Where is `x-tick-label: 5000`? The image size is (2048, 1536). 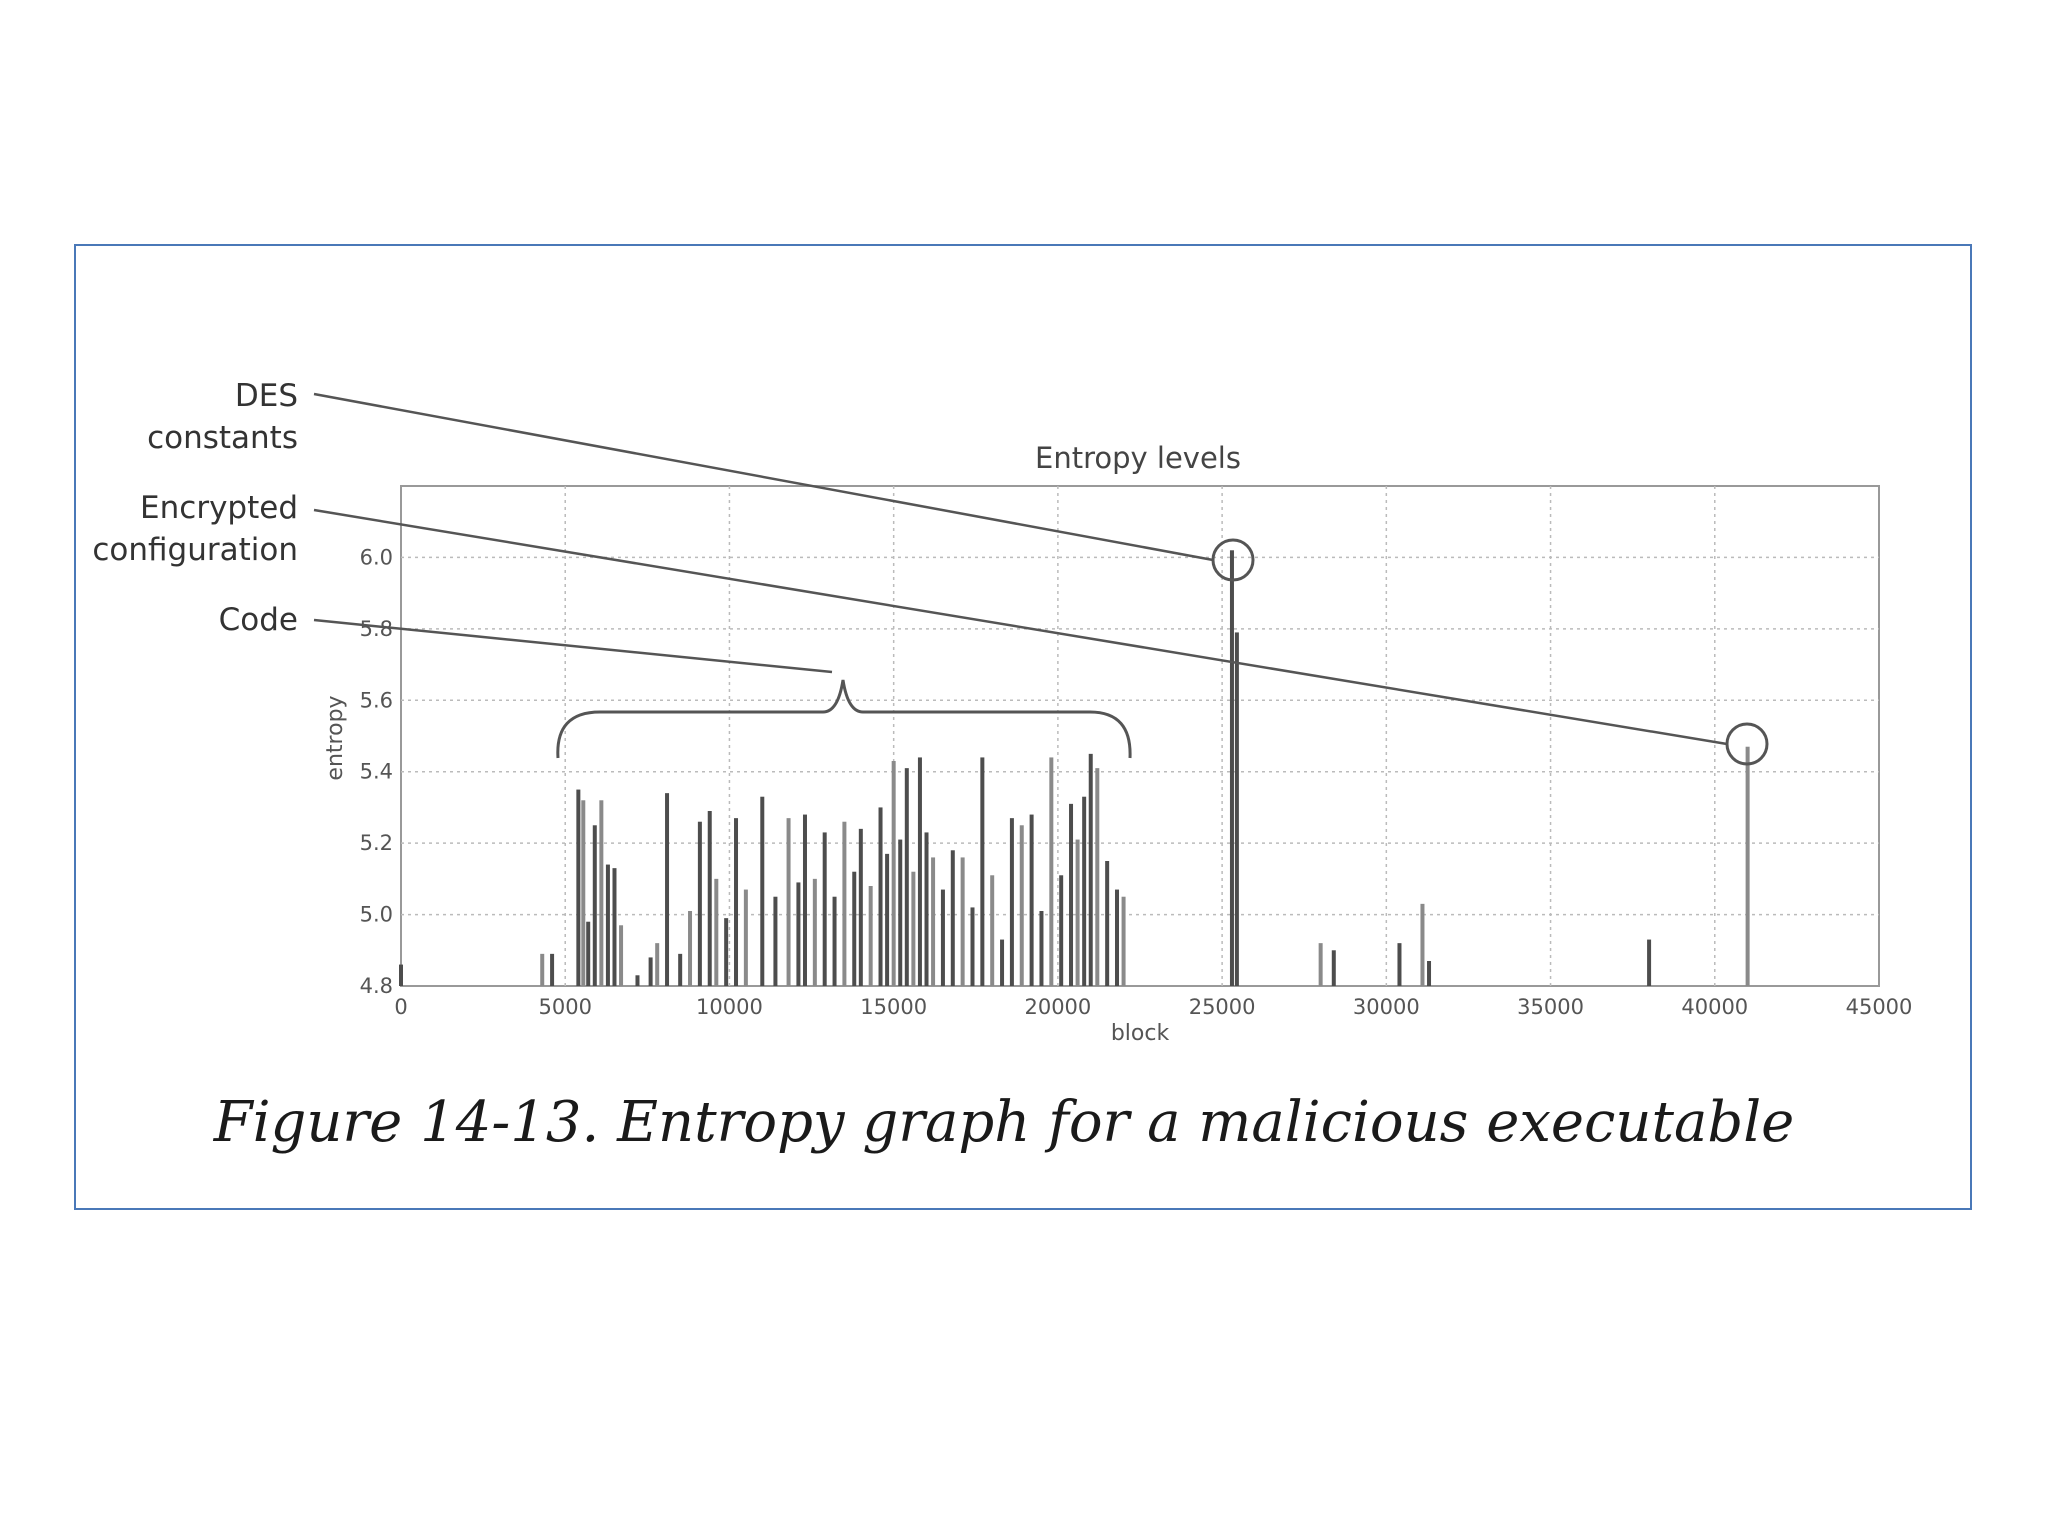
x-tick-label: 5000 is located at coordinates (564, 1007).